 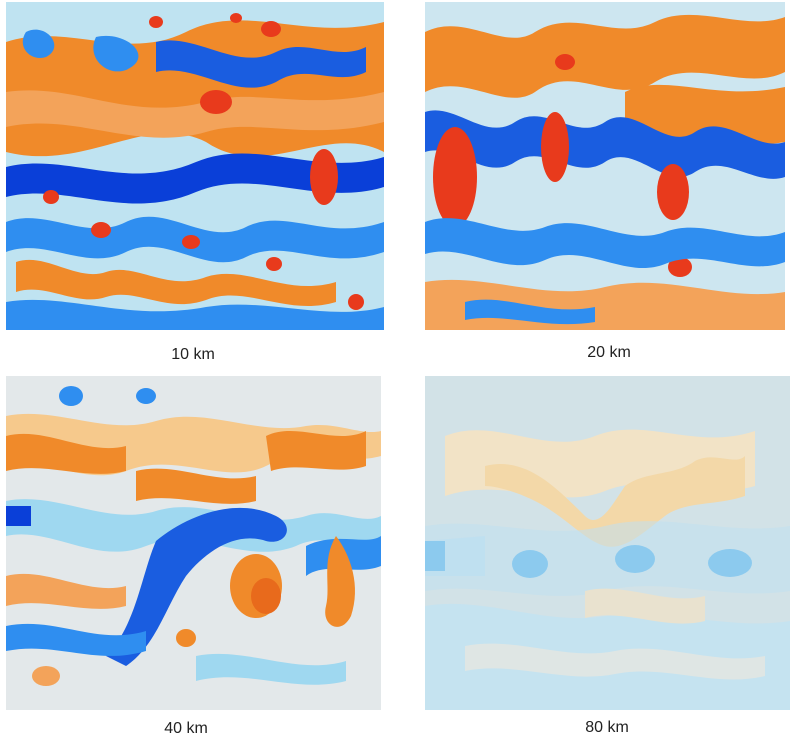 I want to click on panel-caption-40km: 40 km, so click(x=186, y=728).